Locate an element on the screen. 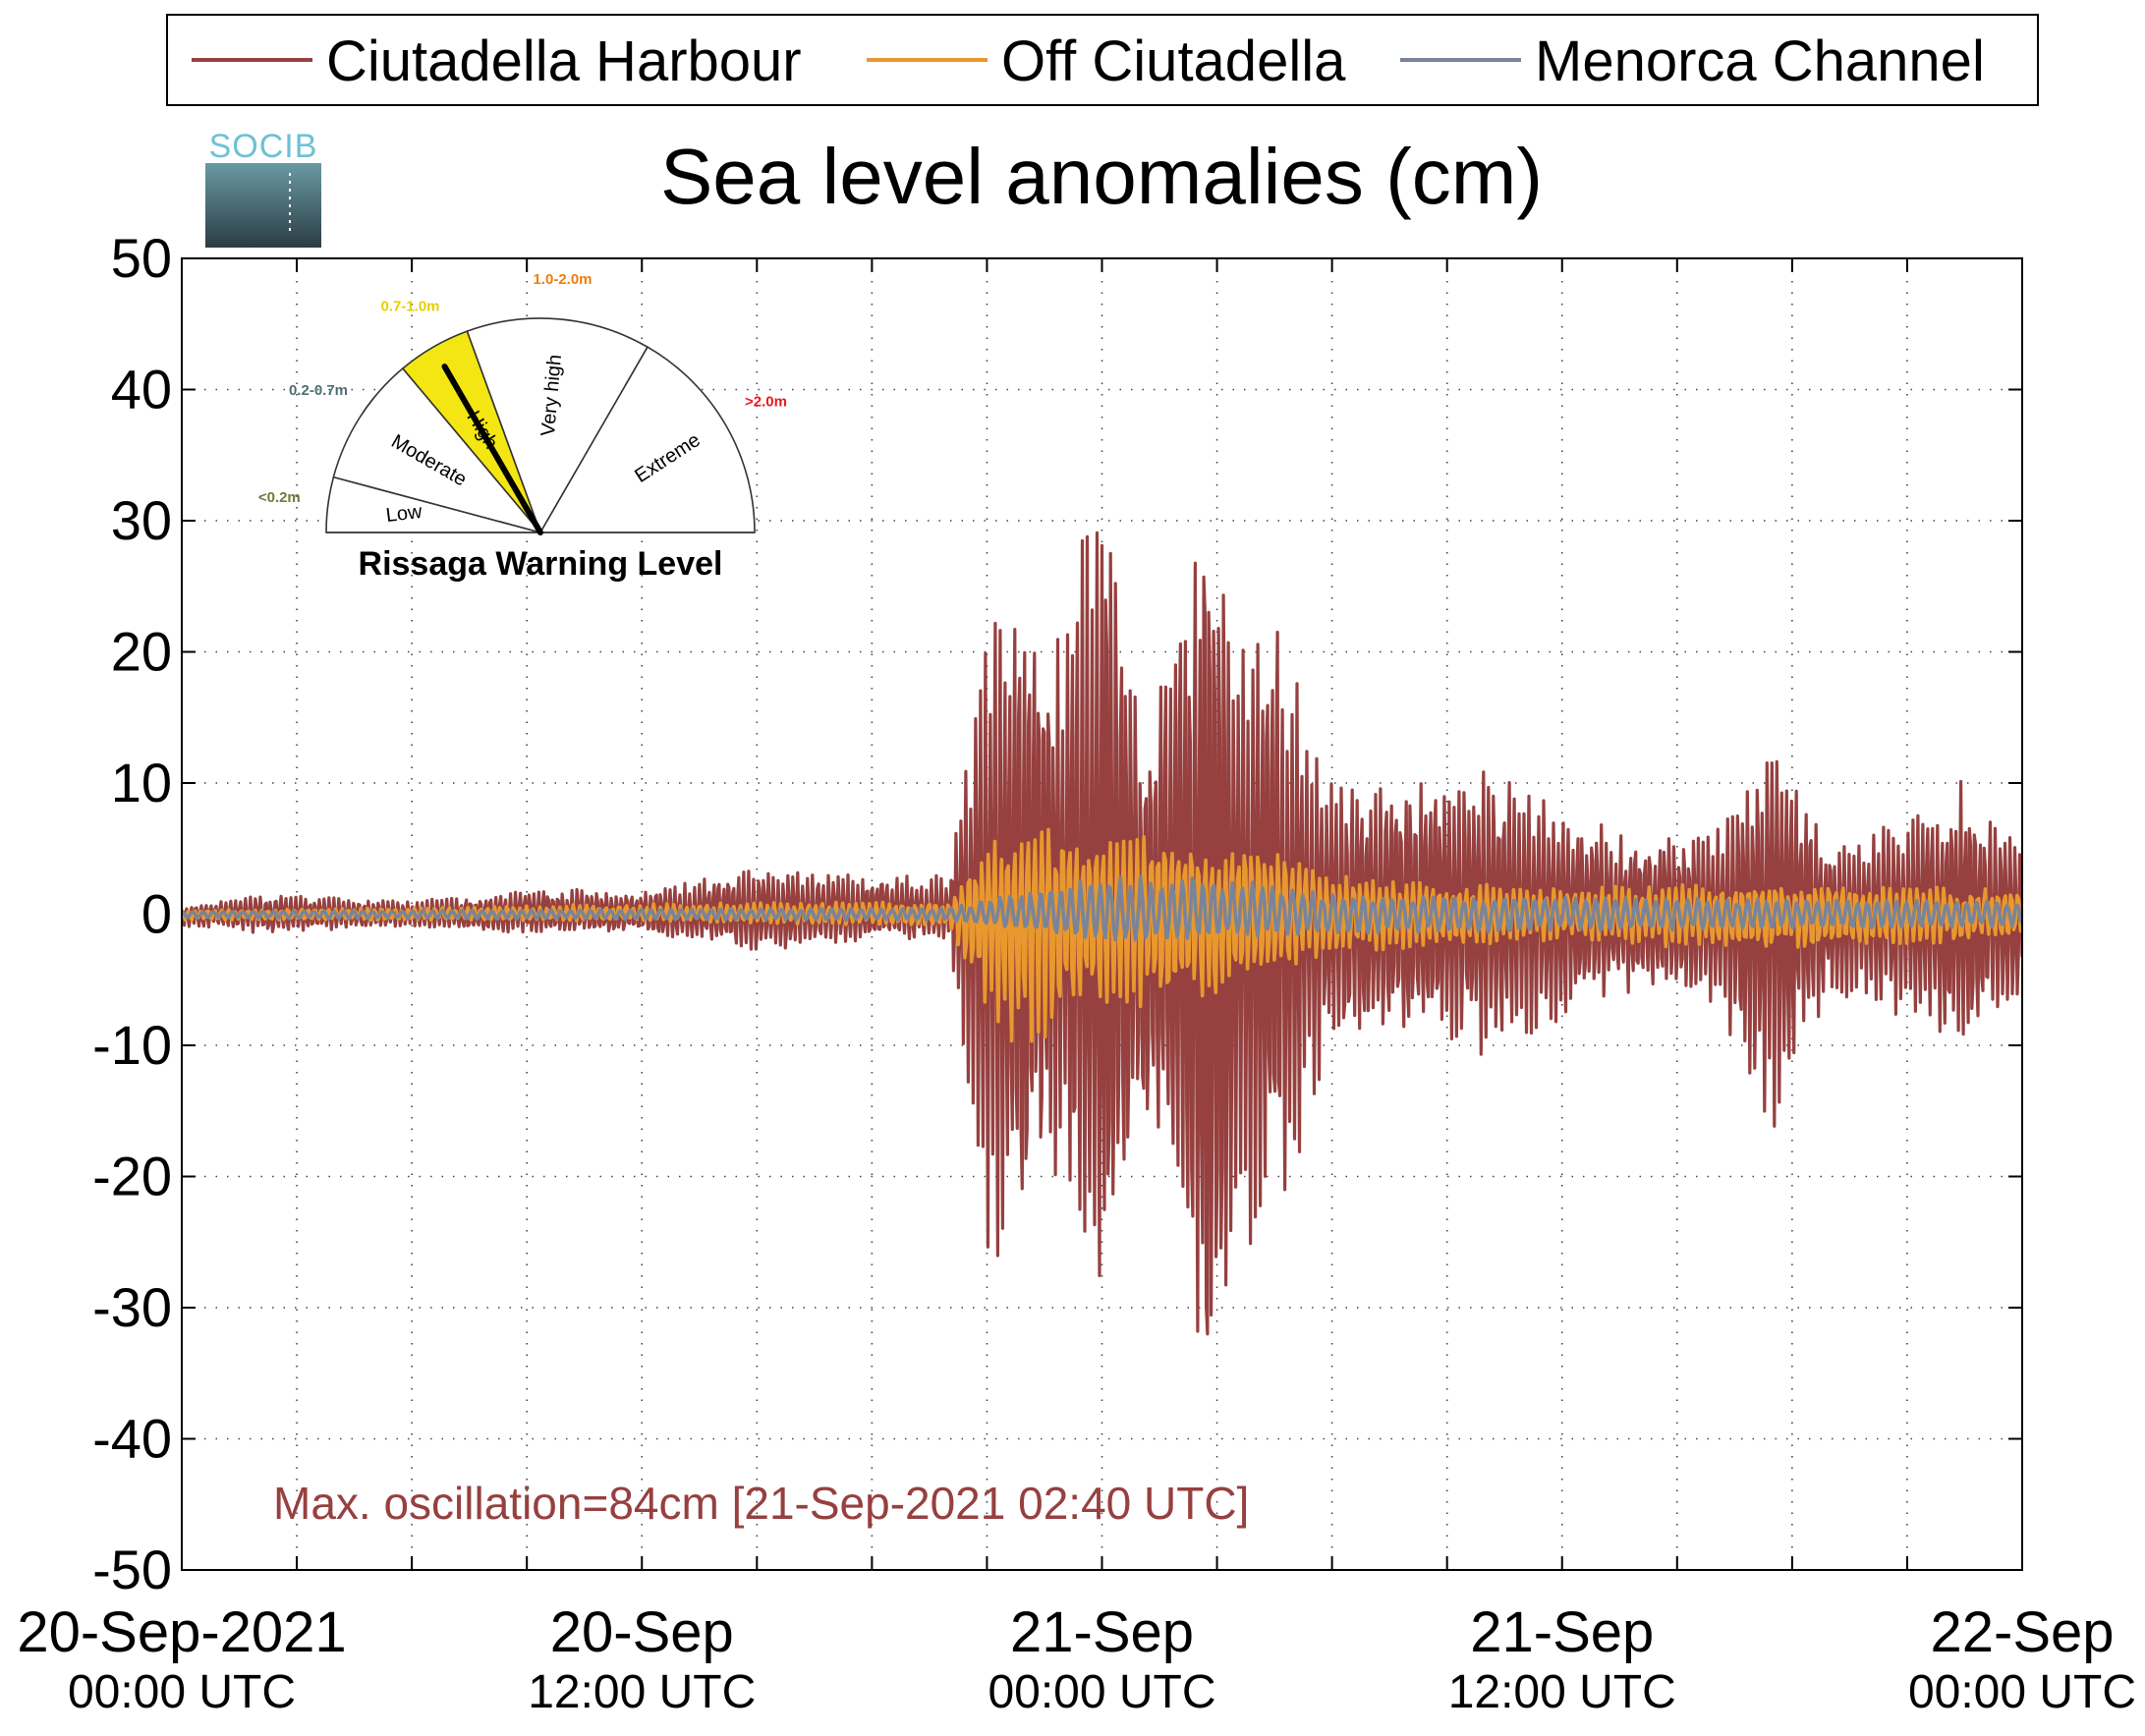 This screenshot has height=1736, width=2145. gauge-level-label: Low is located at coordinates (404, 514).